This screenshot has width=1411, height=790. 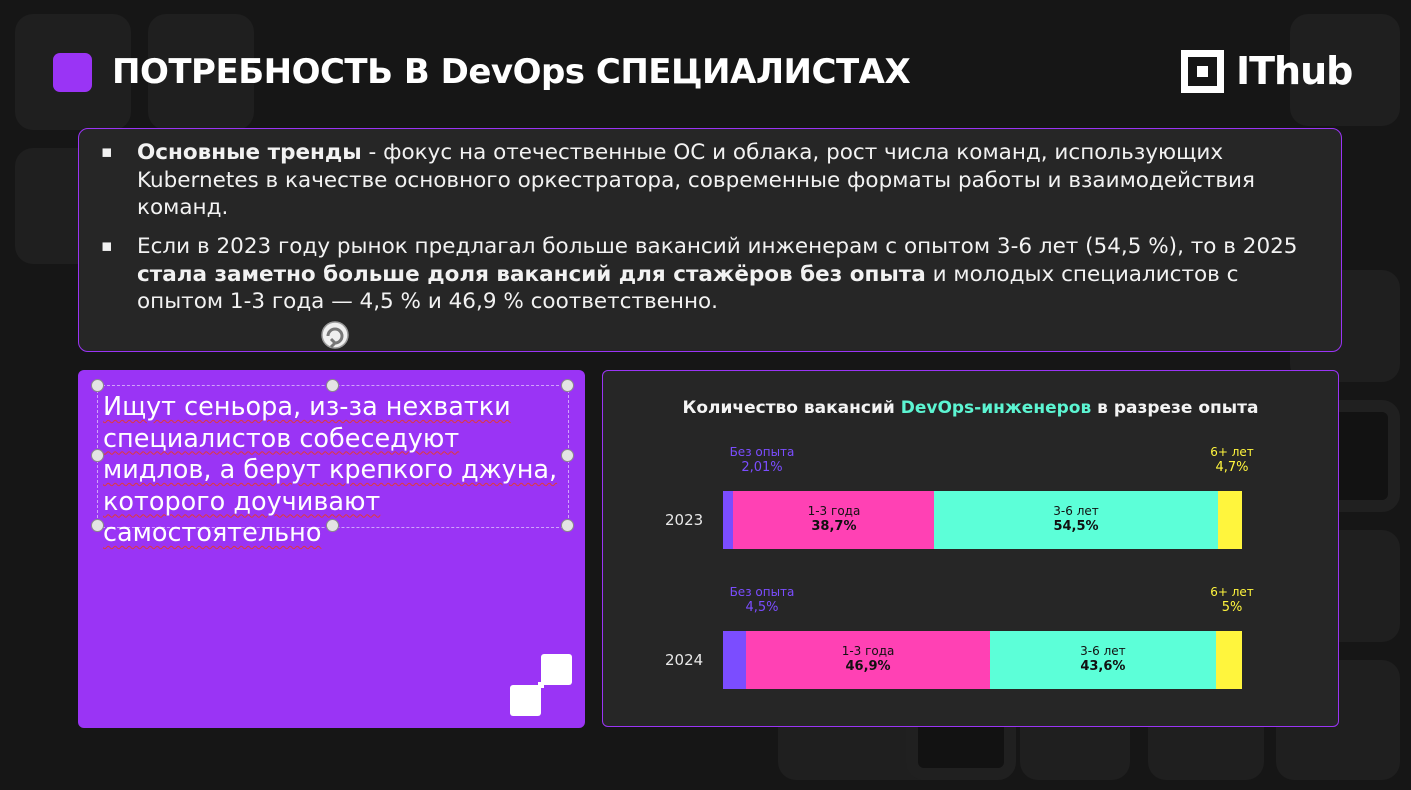 I want to click on ithub-logo: IThub, so click(x=1267, y=71).